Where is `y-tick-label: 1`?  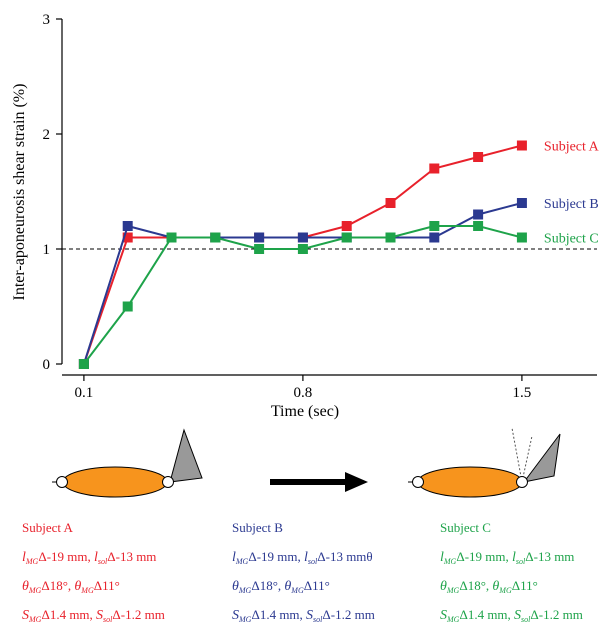 y-tick-label: 1 is located at coordinates (47, 250).